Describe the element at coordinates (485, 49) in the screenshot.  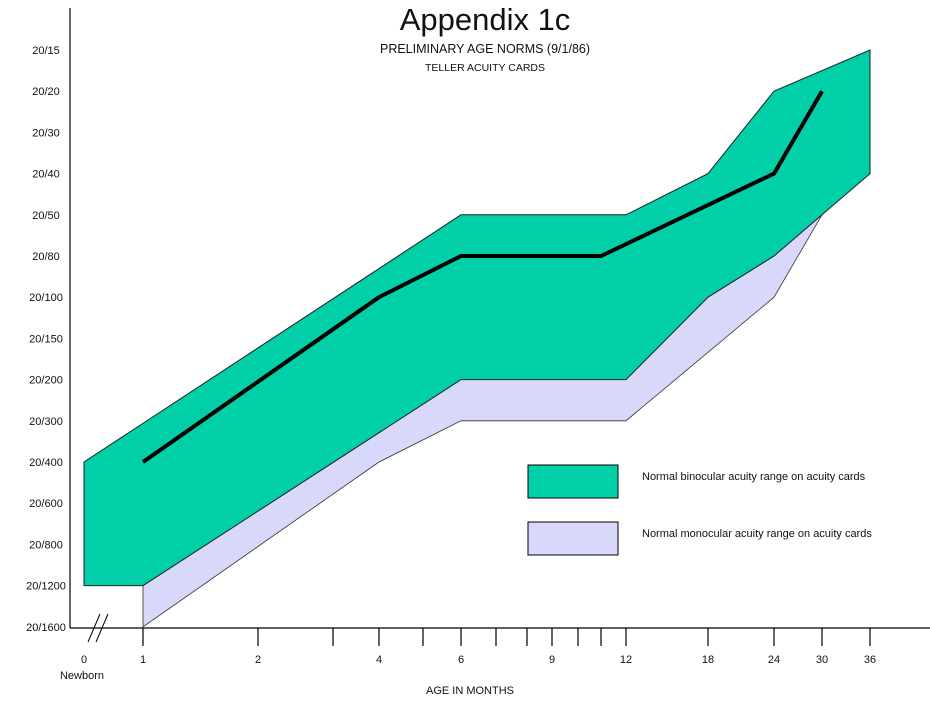
I see `chart-subtitle: PRELIMINARY AGE NORMS (9/1/86)` at that location.